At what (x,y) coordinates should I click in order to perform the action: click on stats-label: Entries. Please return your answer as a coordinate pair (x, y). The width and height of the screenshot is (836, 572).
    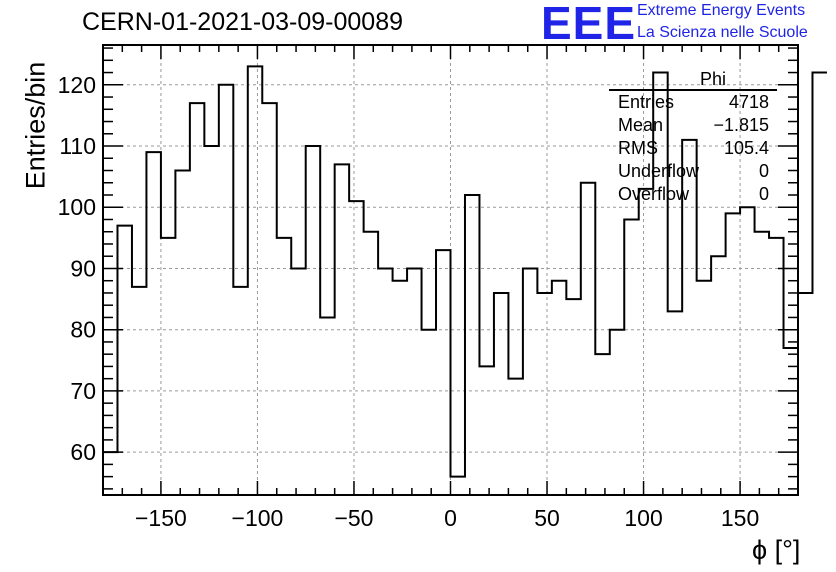
    Looking at the image, I should click on (646, 102).